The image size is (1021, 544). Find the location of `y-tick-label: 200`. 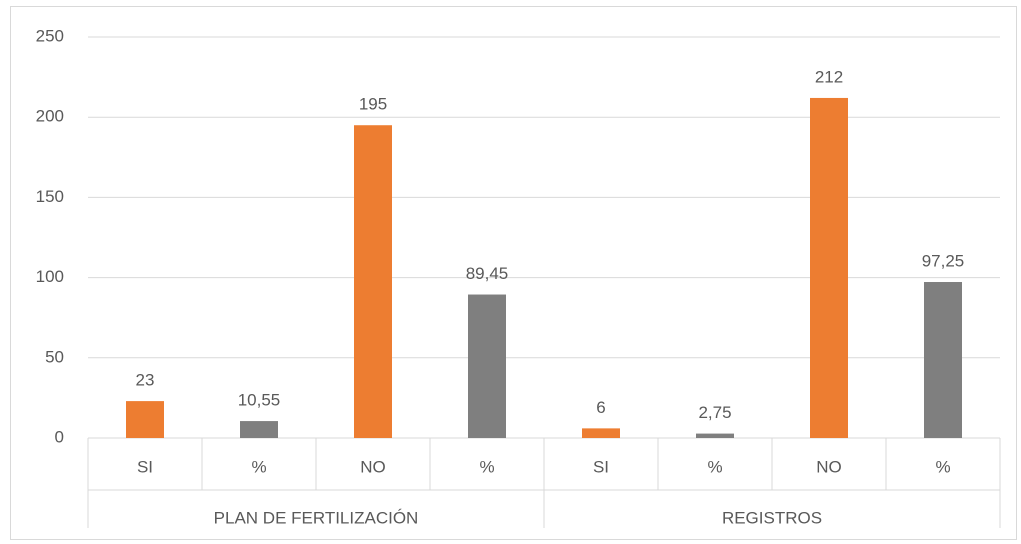

y-tick-label: 200 is located at coordinates (50, 116).